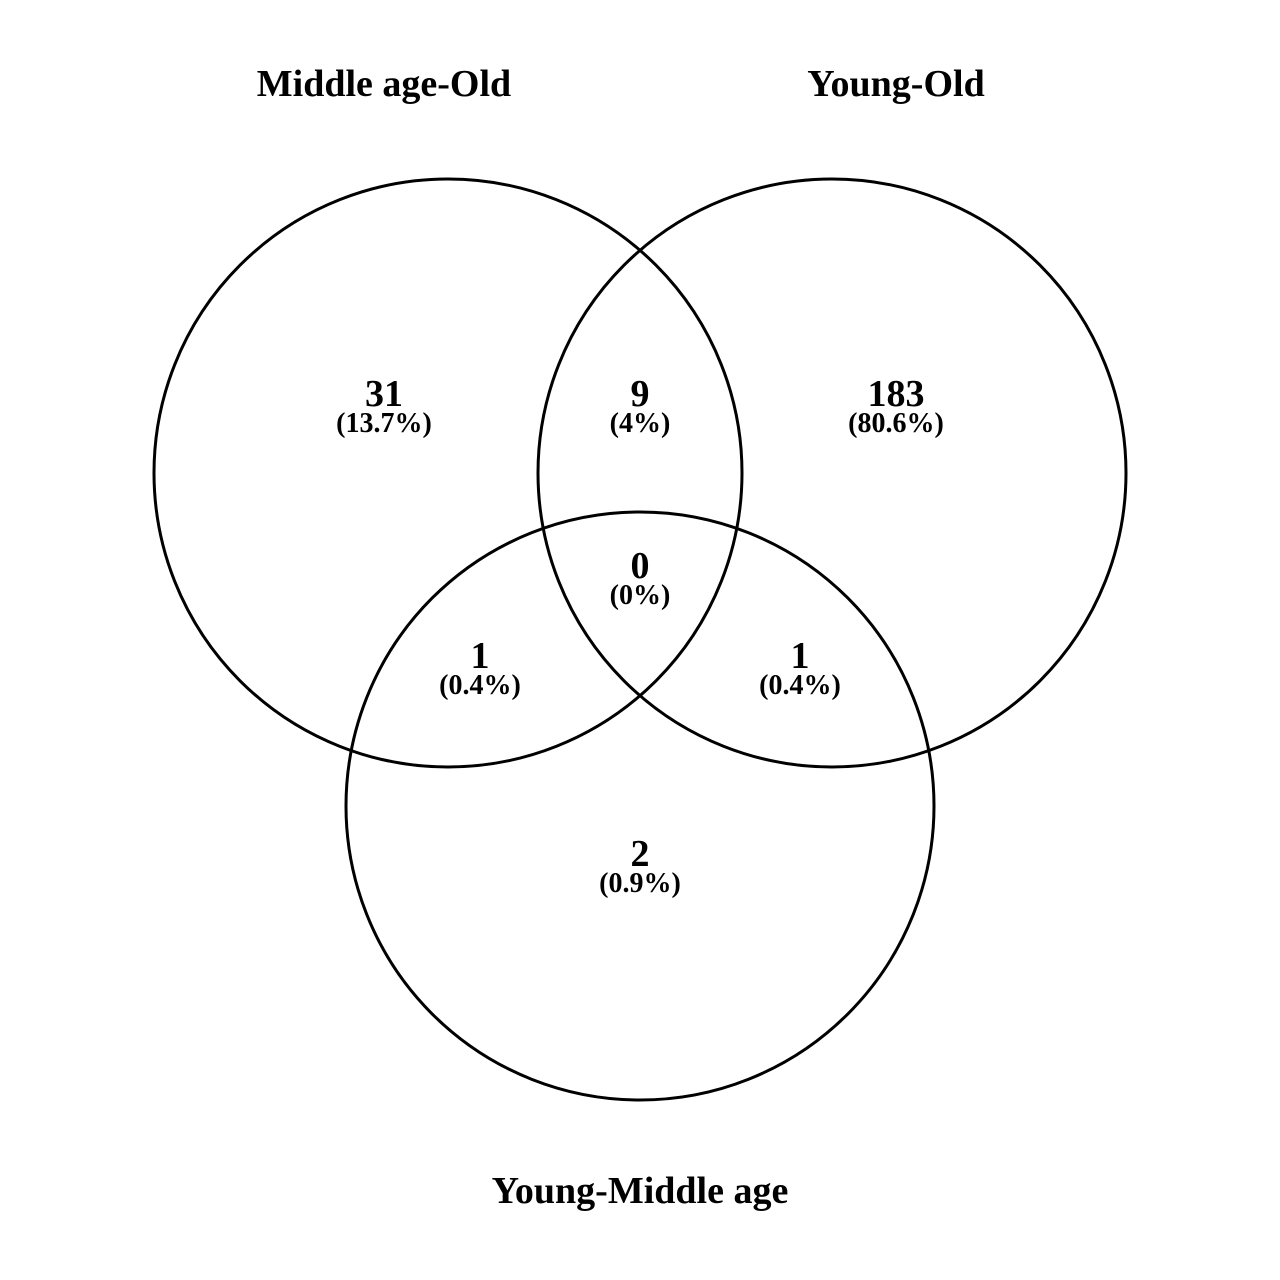 The height and width of the screenshot is (1280, 1280). I want to click on region-middle-age-old-and-young-middle-age: 1 (0.4%), so click(480, 668).